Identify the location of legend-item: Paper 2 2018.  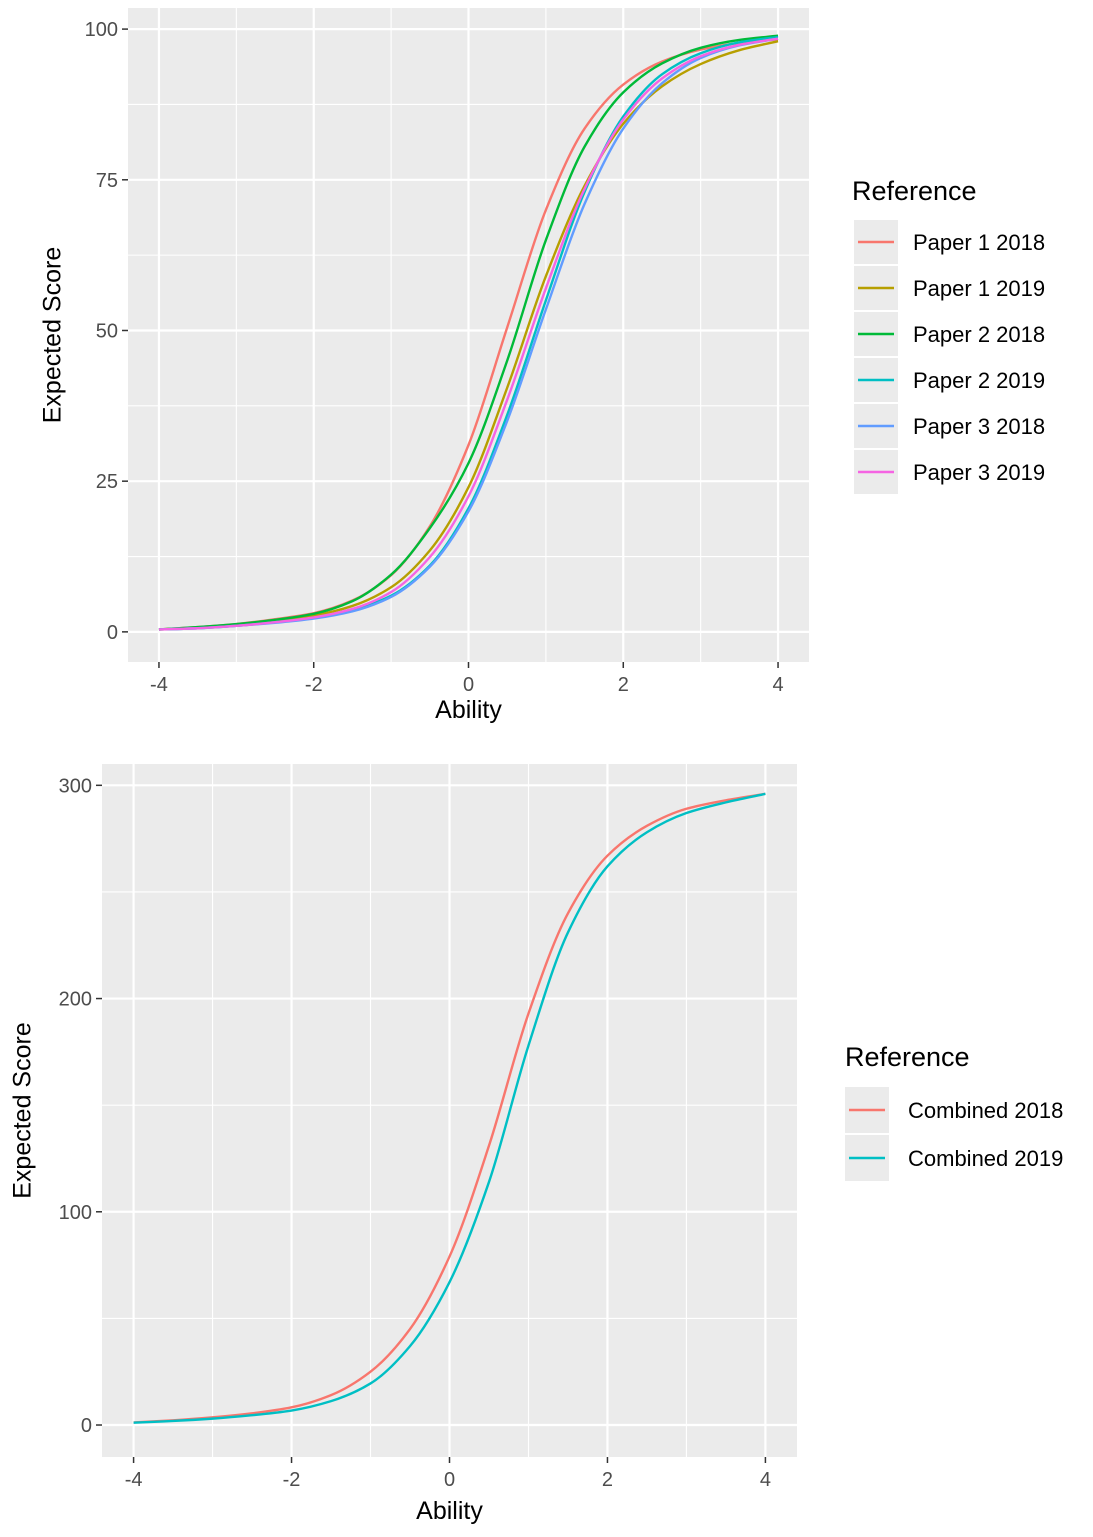
(949, 334).